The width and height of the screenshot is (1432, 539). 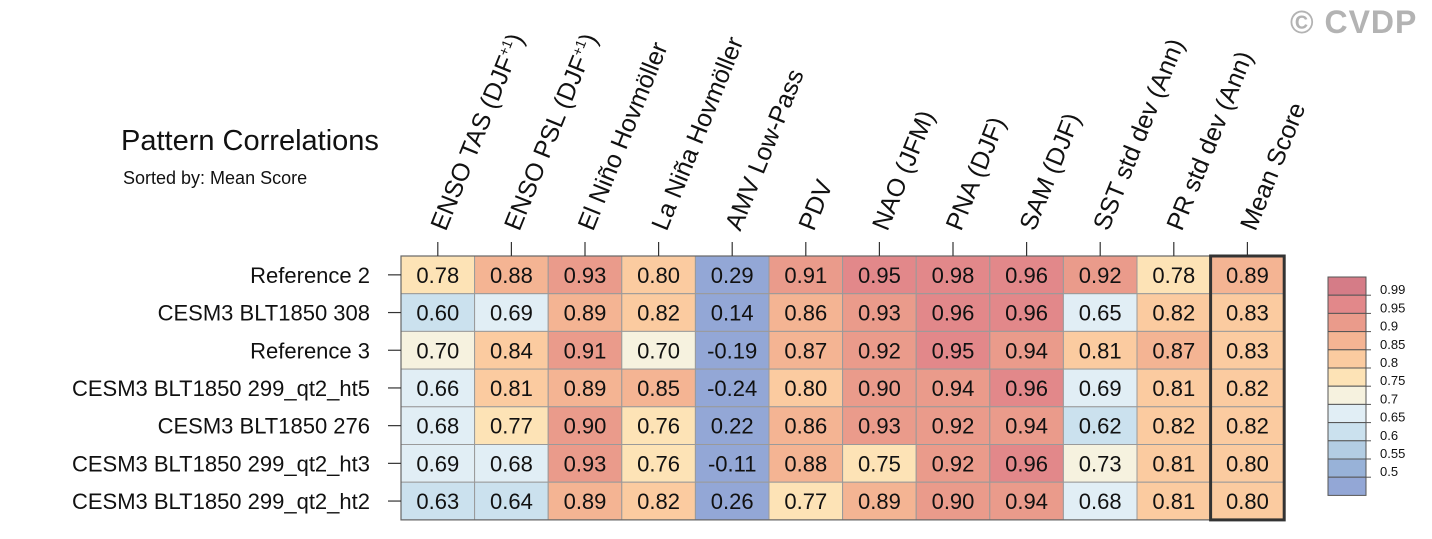 I want to click on colorbar-label: 0.7, so click(x=1389, y=398).